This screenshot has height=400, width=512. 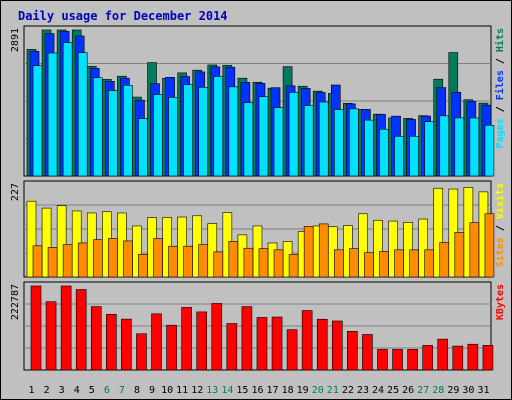 I want to click on x-tick-label-day-9: 9, so click(x=152, y=390).